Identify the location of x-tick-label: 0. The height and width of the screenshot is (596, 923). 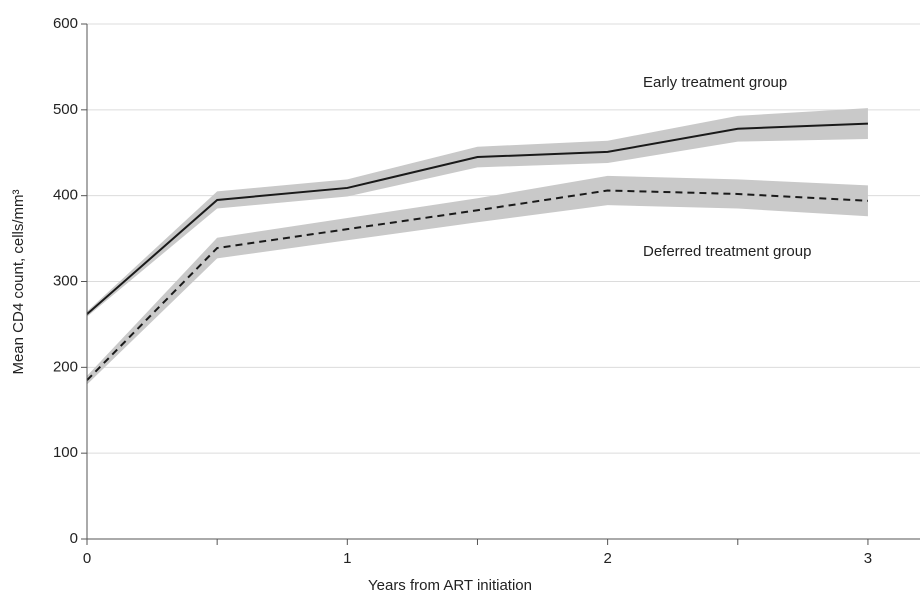
(87, 558).